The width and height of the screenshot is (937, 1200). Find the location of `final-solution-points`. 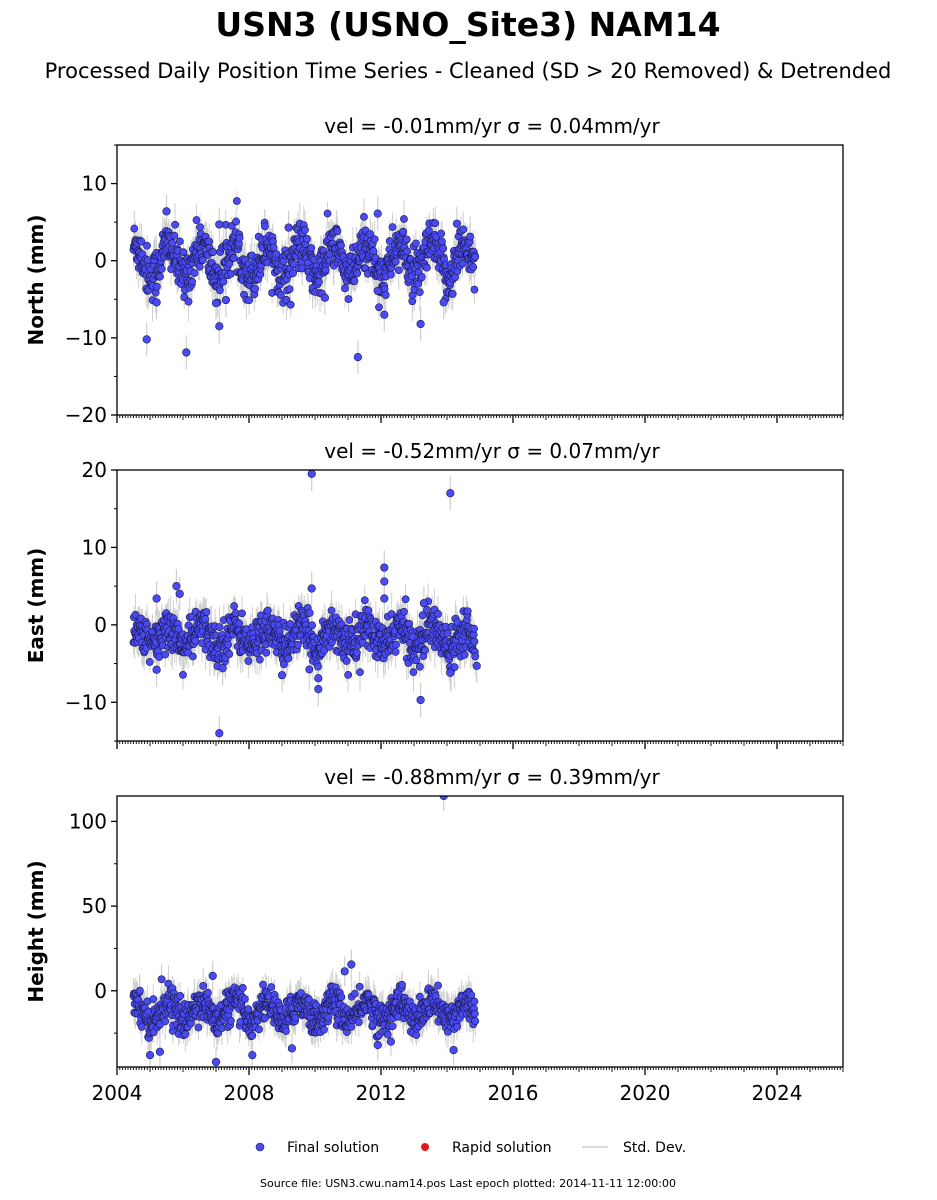

final-solution-points is located at coordinates (304, 279).